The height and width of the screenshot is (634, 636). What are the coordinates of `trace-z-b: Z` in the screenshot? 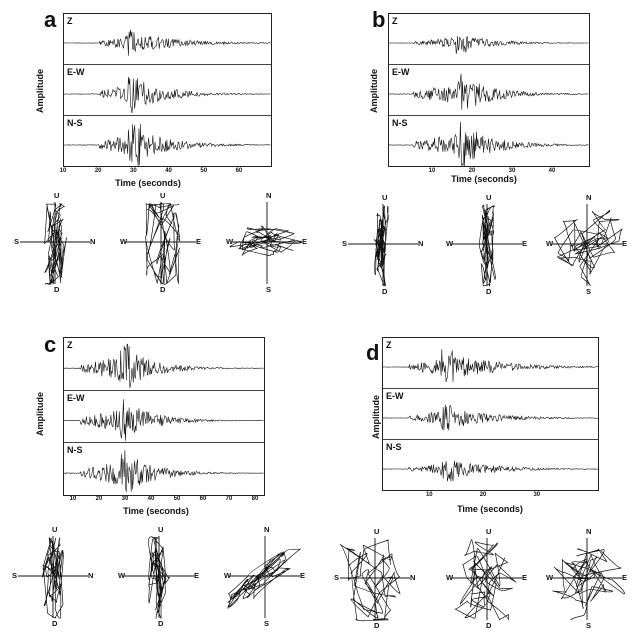 It's located at (489, 39).